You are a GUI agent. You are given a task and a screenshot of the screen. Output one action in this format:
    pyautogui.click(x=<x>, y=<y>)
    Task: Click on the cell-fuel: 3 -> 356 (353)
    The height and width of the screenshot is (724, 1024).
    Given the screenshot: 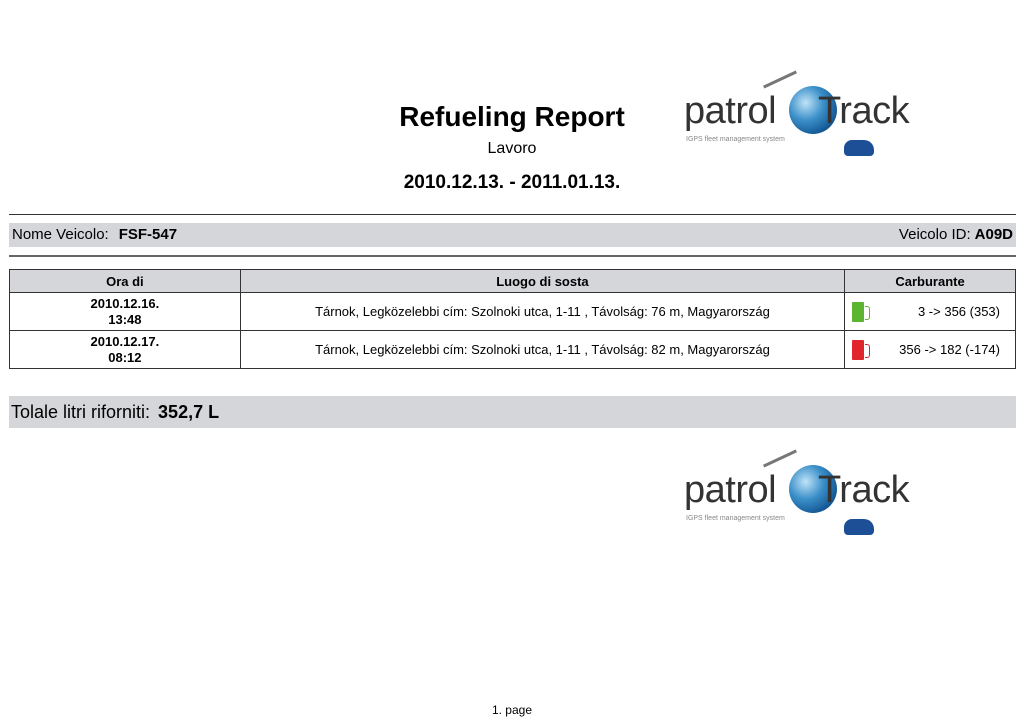 What is the action you would take?
    pyautogui.click(x=930, y=311)
    